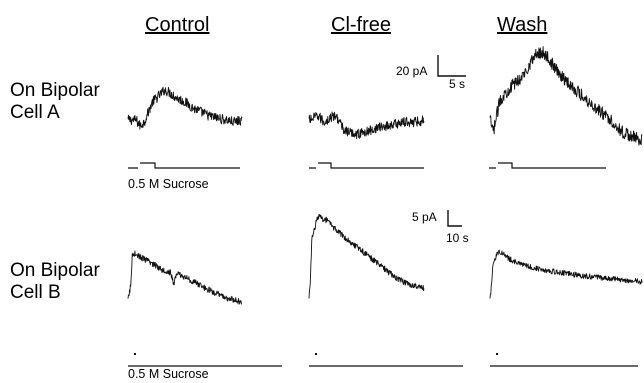  What do you see at coordinates (35, 112) in the screenshot?
I see `row-label-line: Cell A` at bounding box center [35, 112].